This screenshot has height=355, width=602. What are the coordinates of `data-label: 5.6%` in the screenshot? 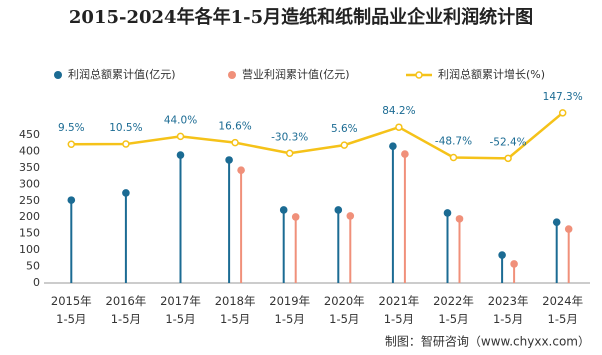 It's located at (344, 129).